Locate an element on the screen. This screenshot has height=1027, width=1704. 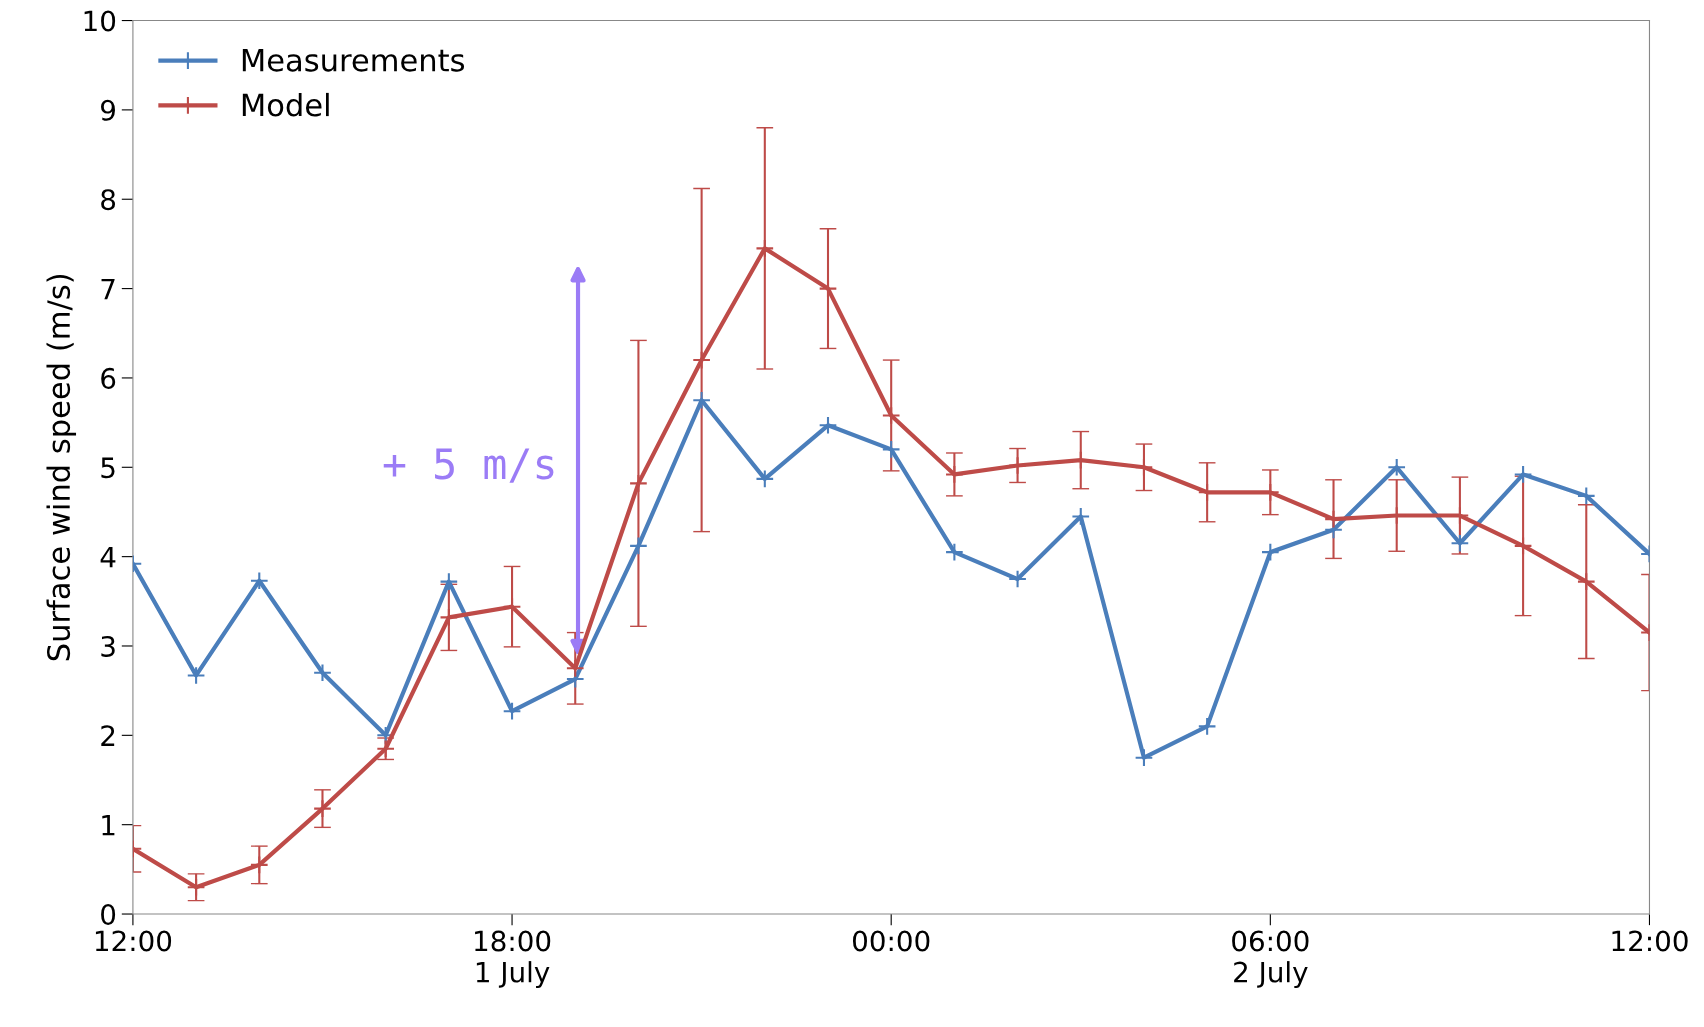
y-tick-label: 9 is located at coordinates (108, 110).